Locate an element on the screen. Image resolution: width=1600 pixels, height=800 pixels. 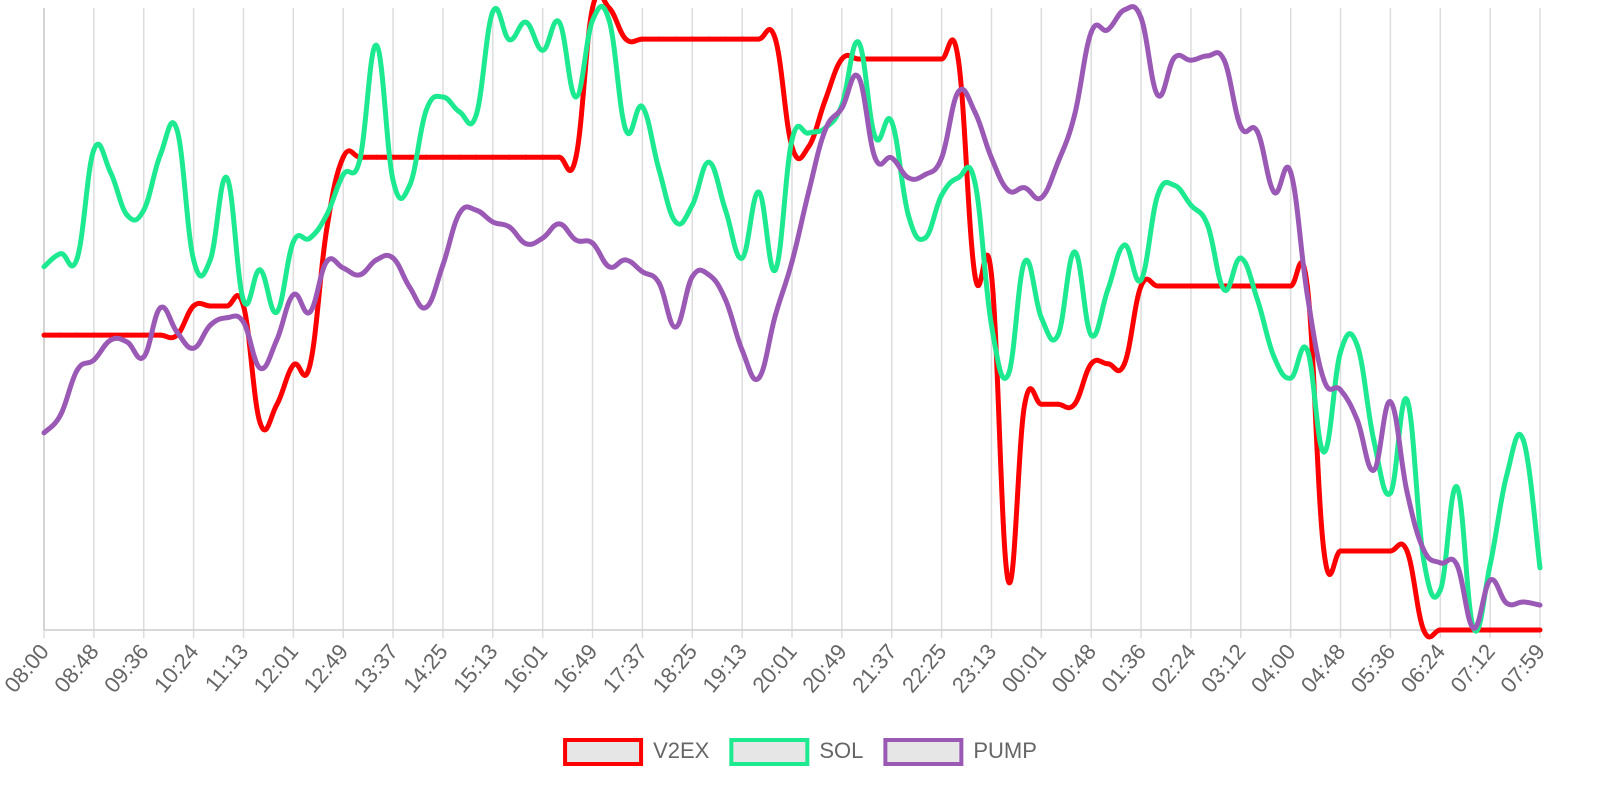
x-tick-label: 09:36 is located at coordinates (126, 668).